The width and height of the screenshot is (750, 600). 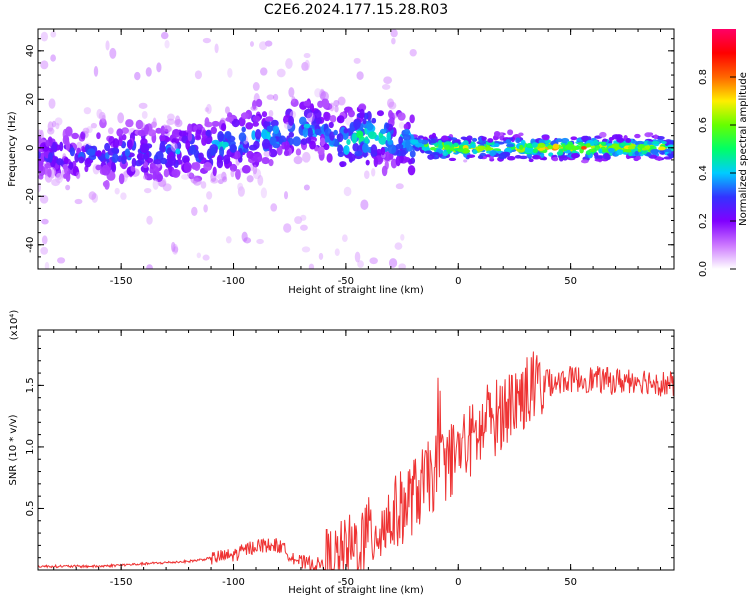 I want to click on snr-ytick-label: 0.5, so click(x=30, y=509).